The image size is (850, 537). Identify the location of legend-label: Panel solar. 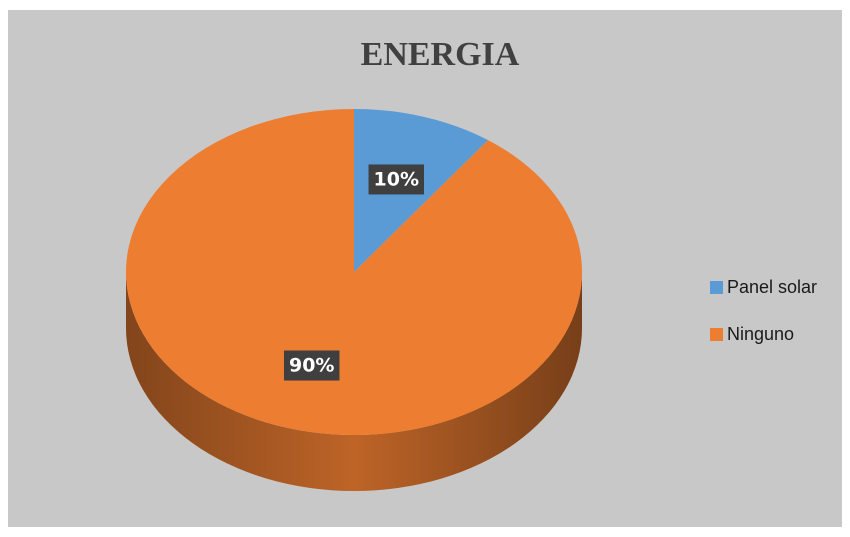
(772, 287).